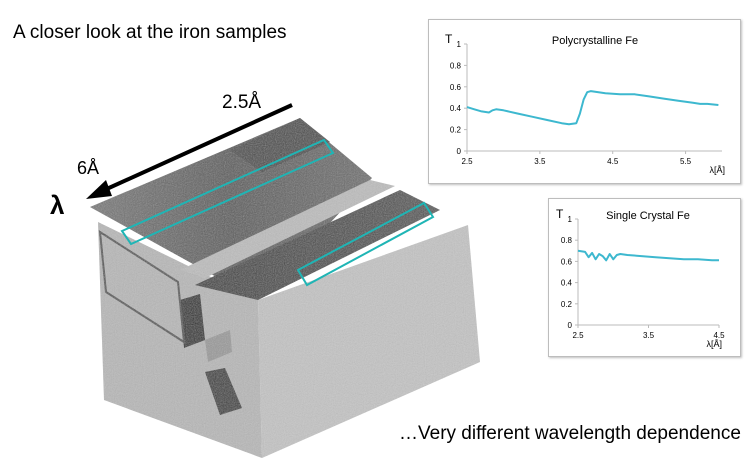  What do you see at coordinates (648, 216) in the screenshot?
I see `chart-title: Single Crystal Fe` at bounding box center [648, 216].